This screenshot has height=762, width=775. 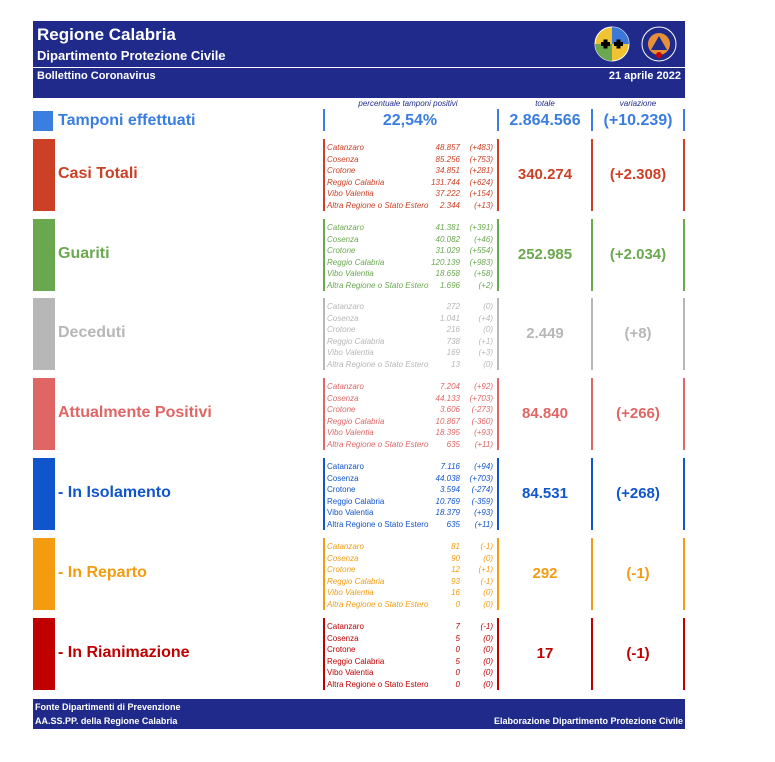 I want to click on province-delta: (+391), so click(x=481, y=227).